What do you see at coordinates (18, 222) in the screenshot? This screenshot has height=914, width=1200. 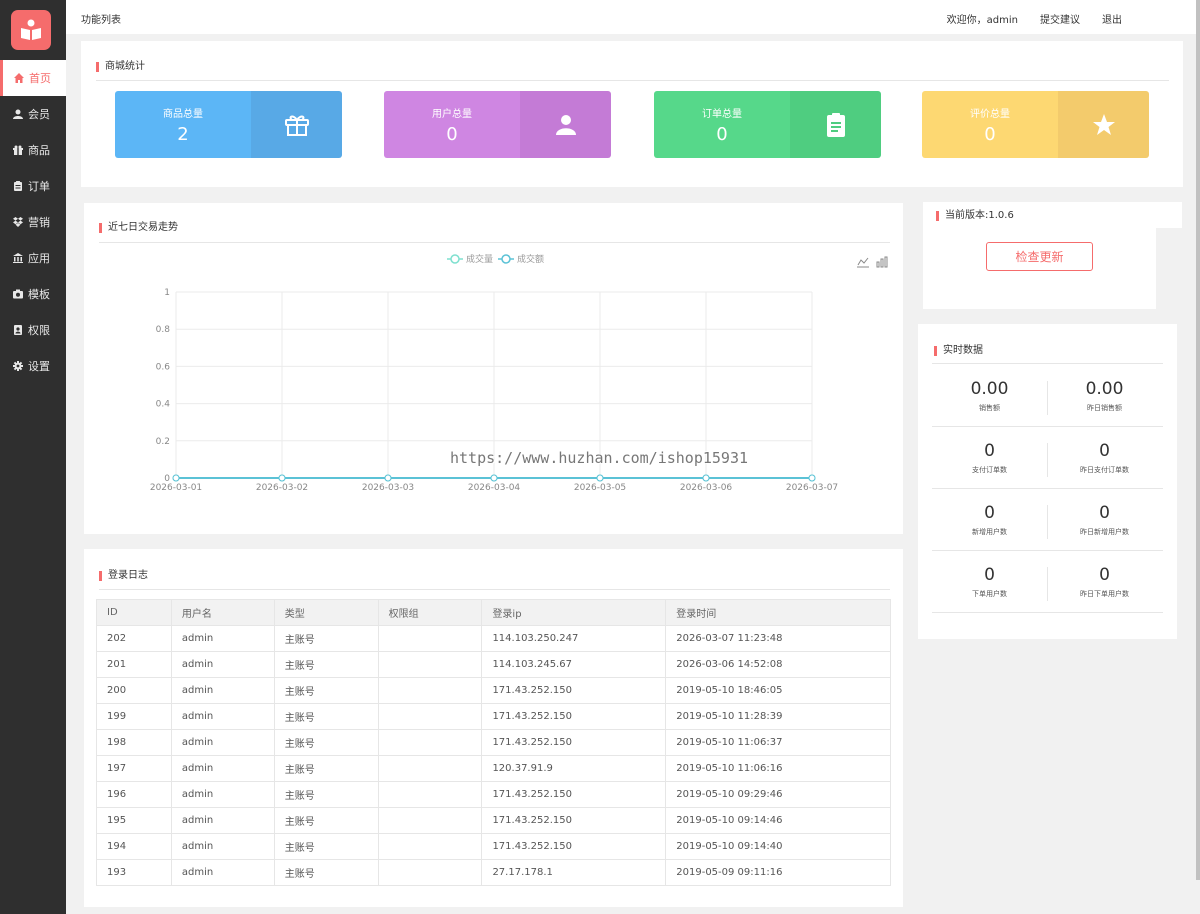 I see `dropbox-icon` at bounding box center [18, 222].